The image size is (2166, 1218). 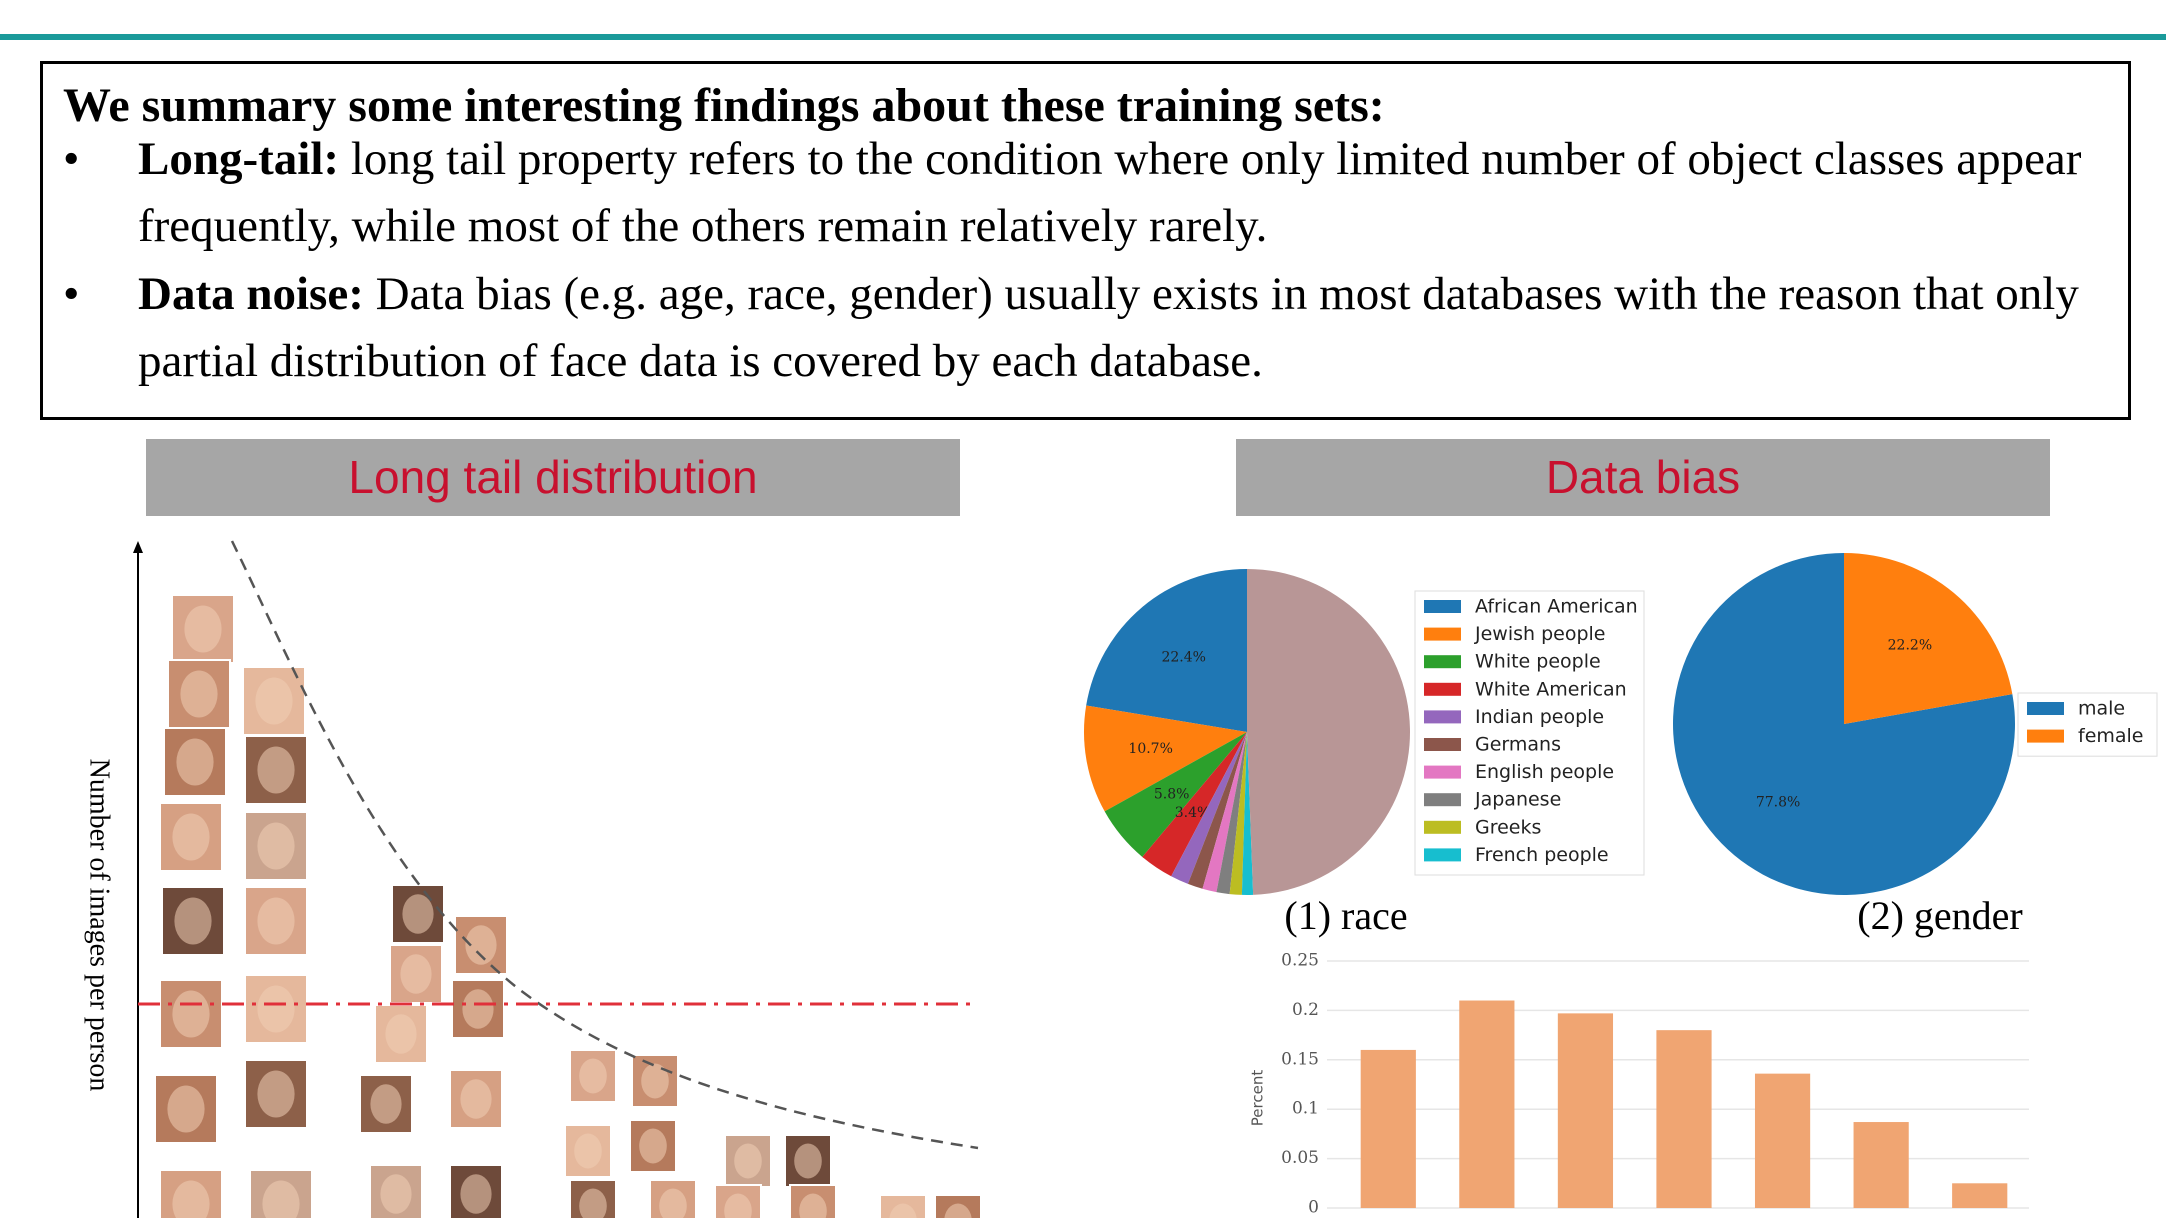 What do you see at coordinates (1183, 657) in the screenshot?
I see `slice-label: 22.4%` at bounding box center [1183, 657].